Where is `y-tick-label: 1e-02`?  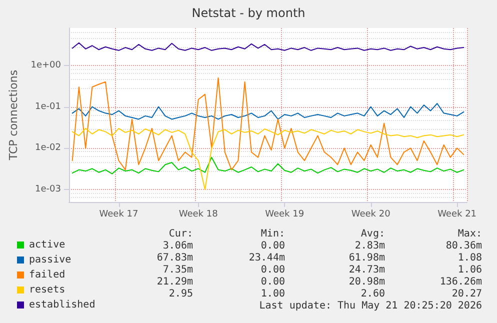 y-tick-label: 1e-02 is located at coordinates (48, 148).